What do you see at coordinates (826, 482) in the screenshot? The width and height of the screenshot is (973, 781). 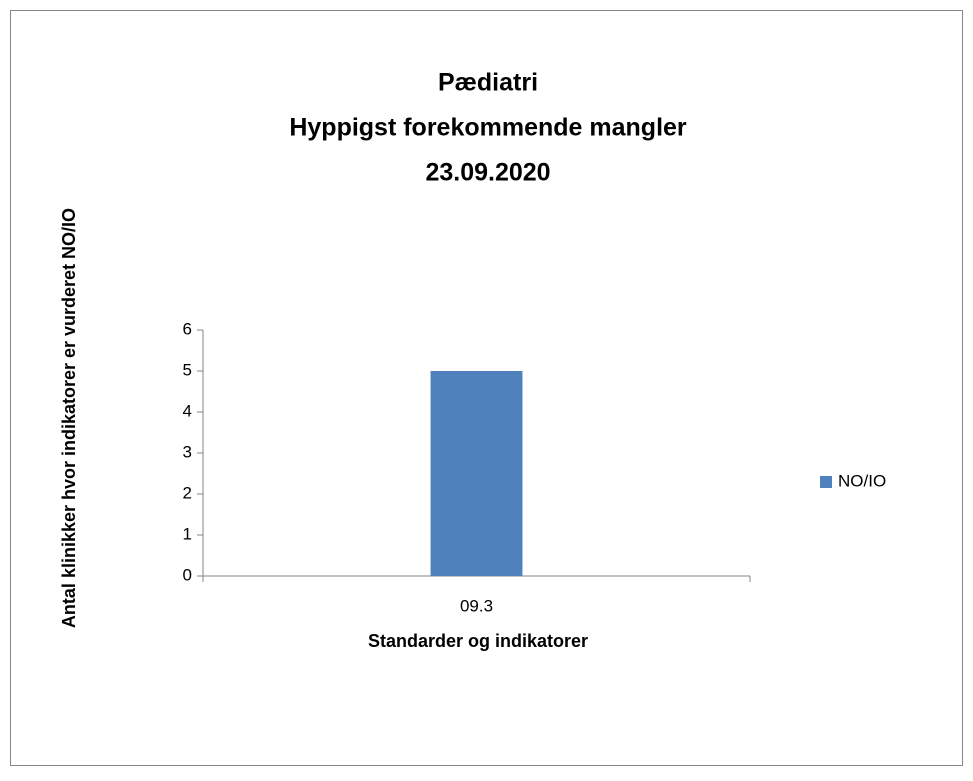 I see `legend-swatch` at bounding box center [826, 482].